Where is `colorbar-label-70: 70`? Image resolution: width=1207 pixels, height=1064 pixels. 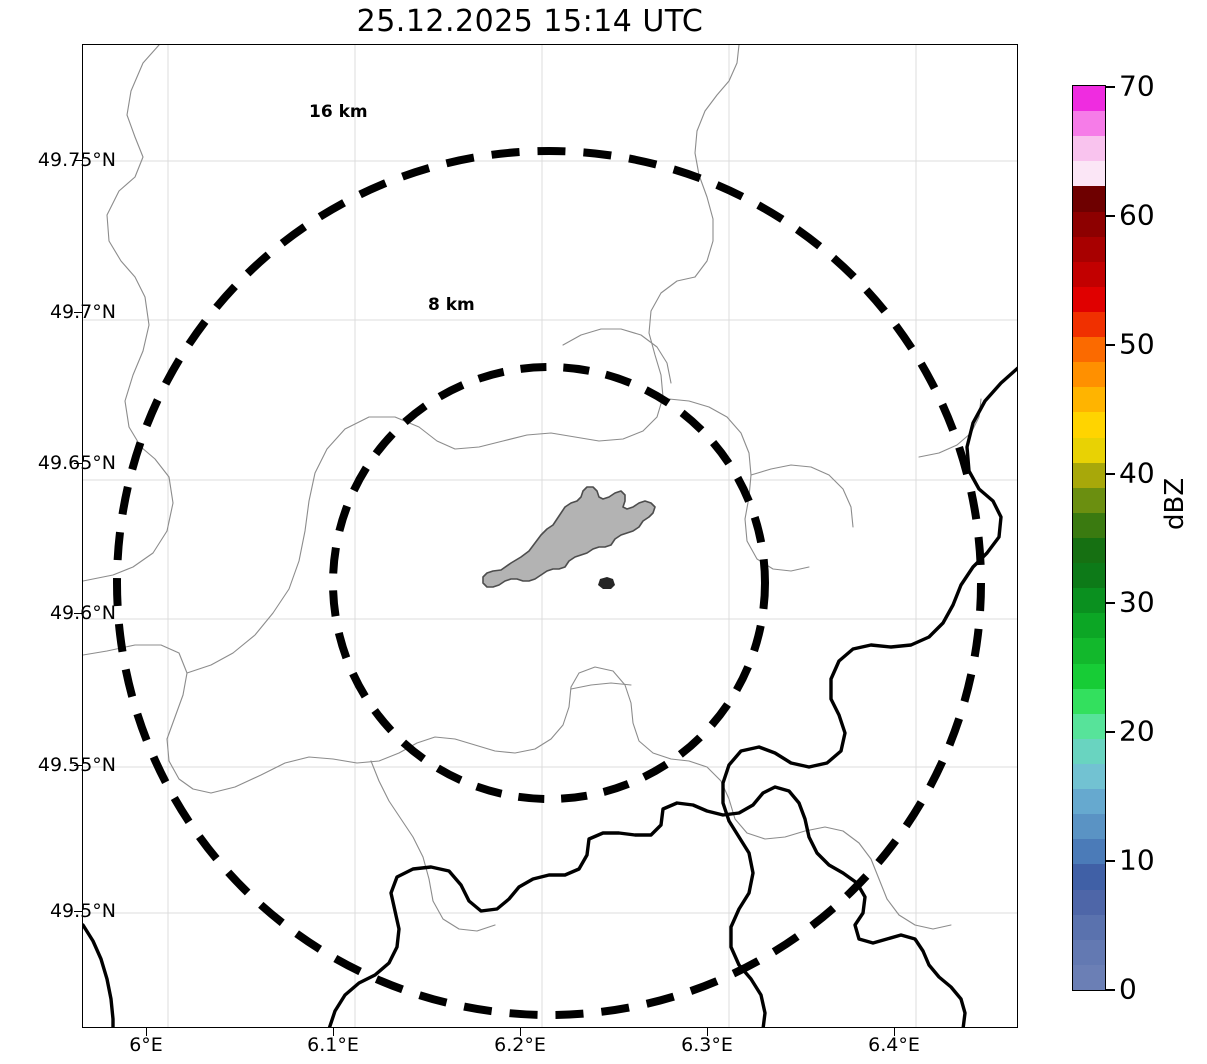
colorbar-label-70: 70 is located at coordinates (1137, 86).